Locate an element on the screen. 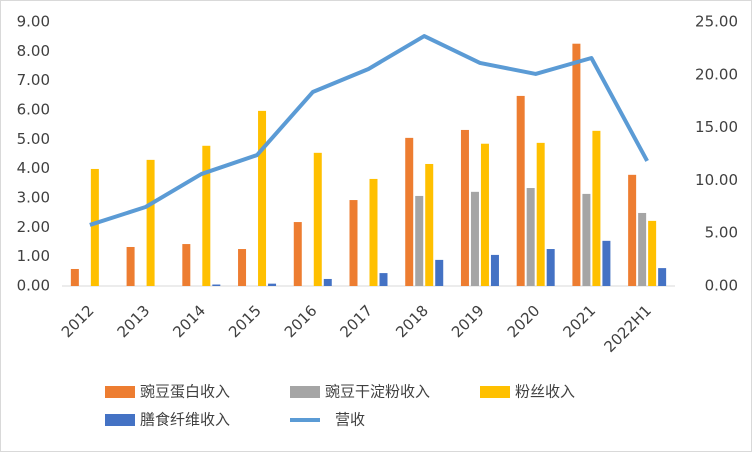  y-tick-label: 3.00 is located at coordinates (33, 198).